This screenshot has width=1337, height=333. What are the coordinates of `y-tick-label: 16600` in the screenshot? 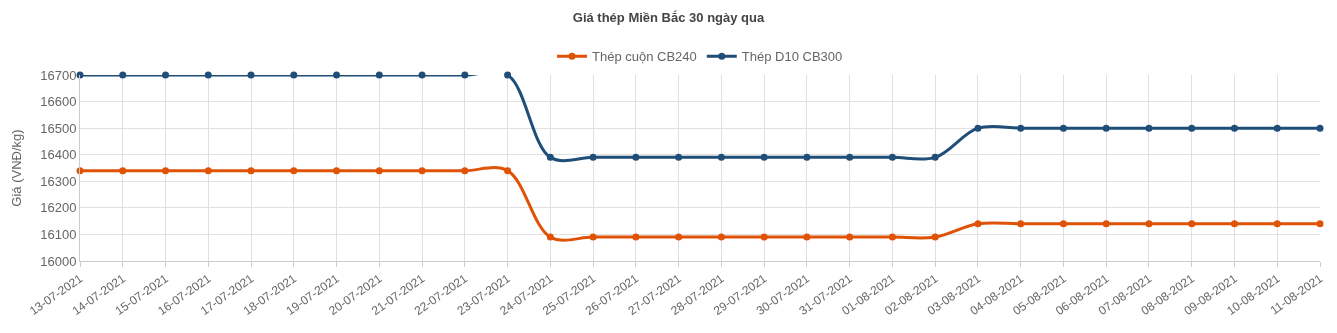 It's located at (58, 102).